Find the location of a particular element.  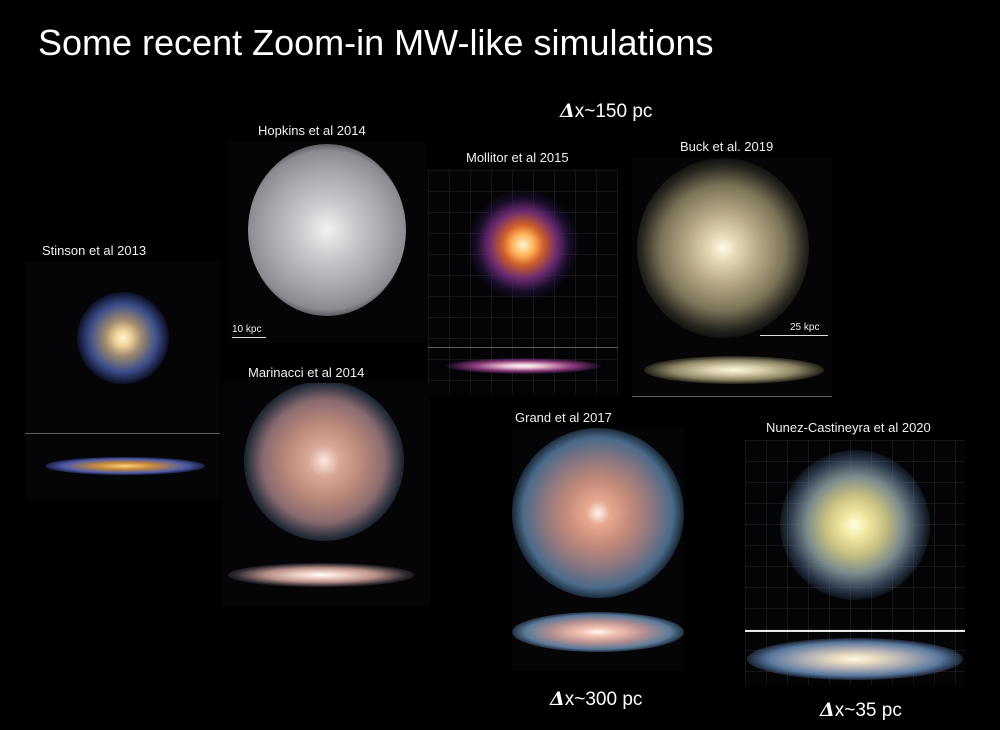

buck-label: Buck et al. 2019 is located at coordinates (727, 146).